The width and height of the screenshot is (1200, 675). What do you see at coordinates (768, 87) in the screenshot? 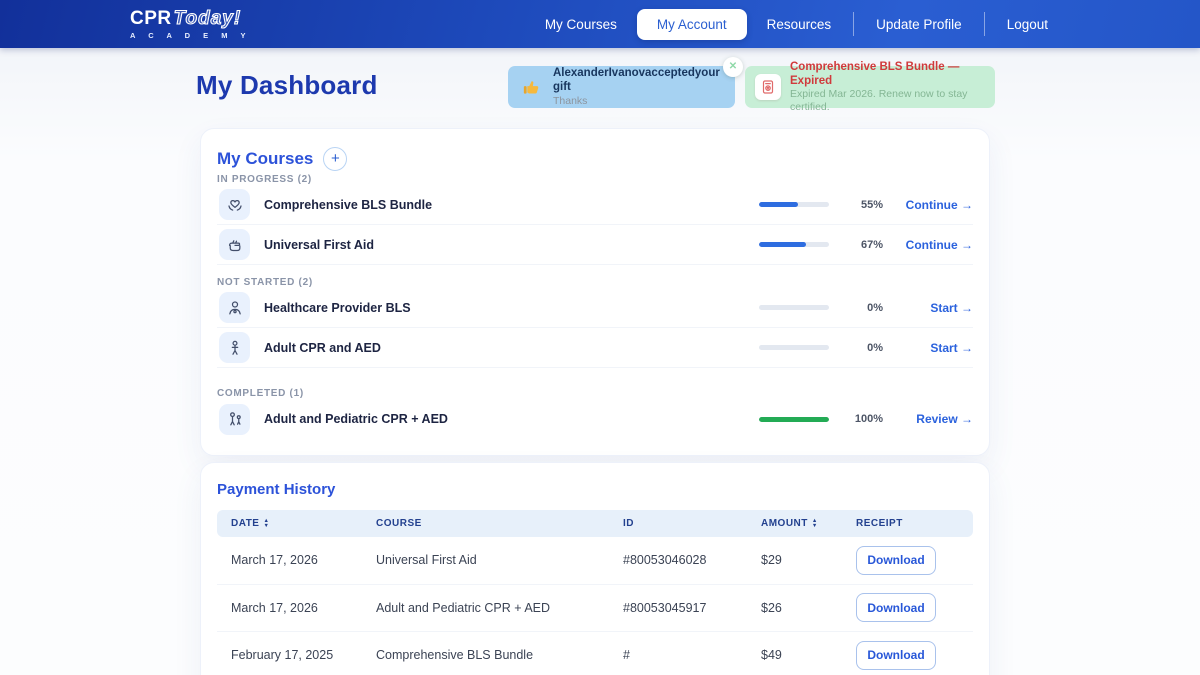
I see `expired-receipt-icon` at bounding box center [768, 87].